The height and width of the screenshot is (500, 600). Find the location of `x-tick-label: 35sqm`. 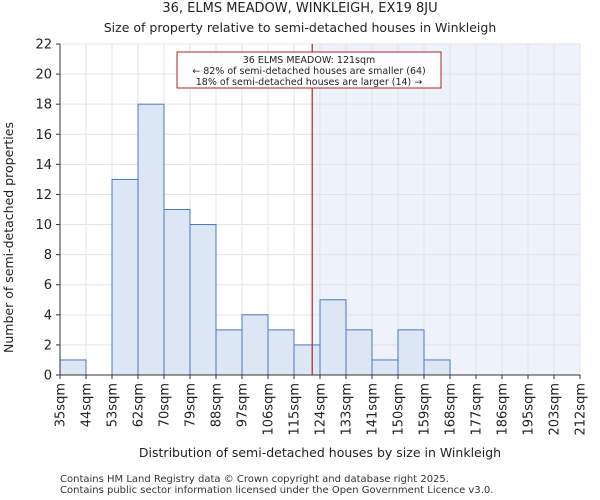

x-tick-label: 35sqm is located at coordinates (61, 405).